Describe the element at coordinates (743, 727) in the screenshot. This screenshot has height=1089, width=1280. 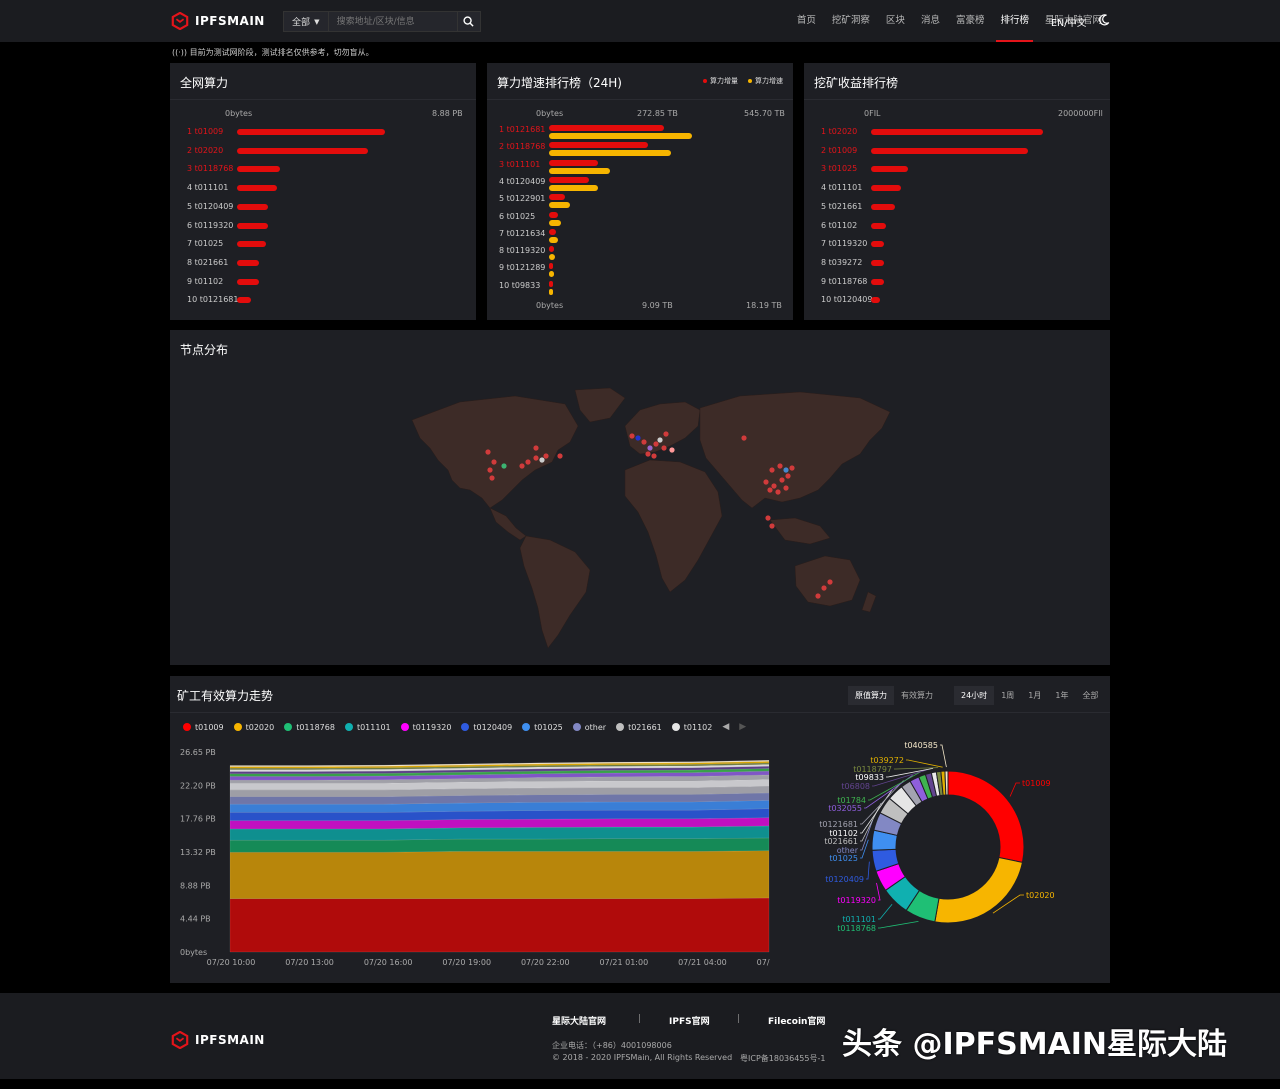
I see `legend-next-icon: ▶` at that location.